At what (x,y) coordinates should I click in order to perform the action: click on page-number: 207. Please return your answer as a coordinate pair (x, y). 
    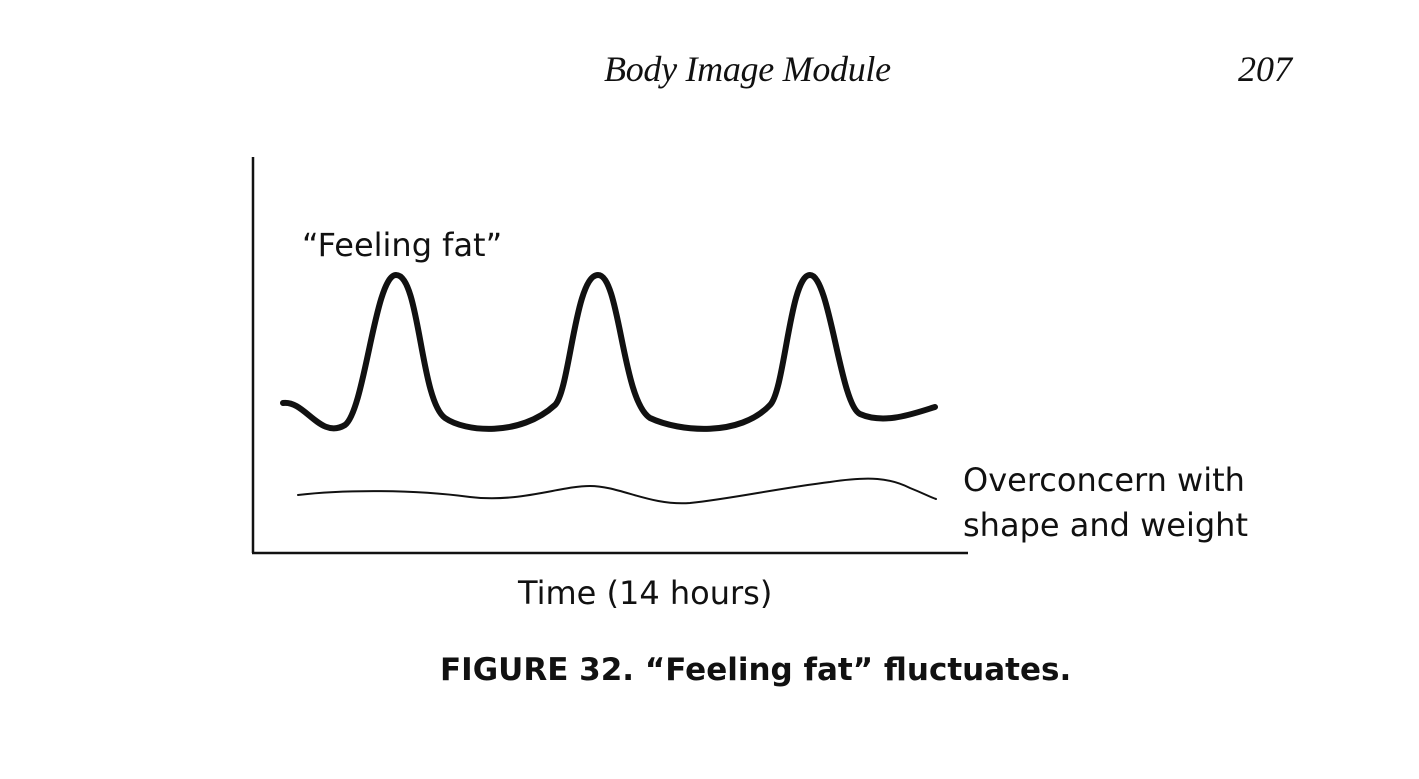
    Looking at the image, I should click on (1265, 69).